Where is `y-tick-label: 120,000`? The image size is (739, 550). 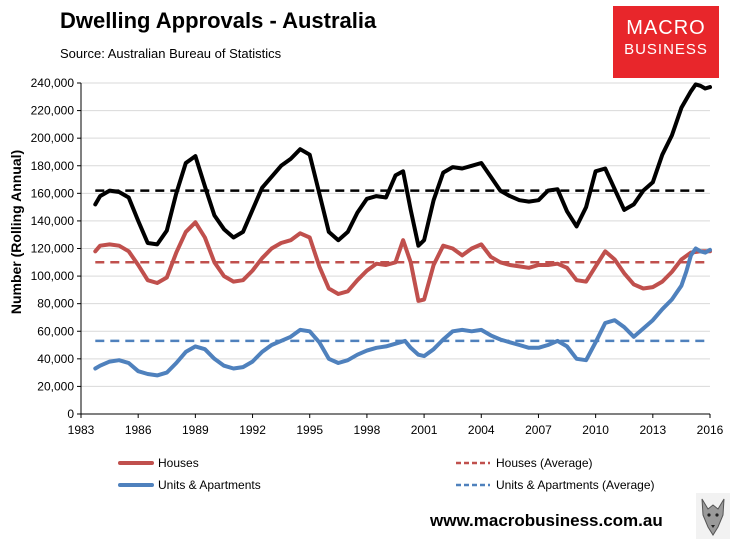 y-tick-label: 120,000 is located at coordinates (53, 249).